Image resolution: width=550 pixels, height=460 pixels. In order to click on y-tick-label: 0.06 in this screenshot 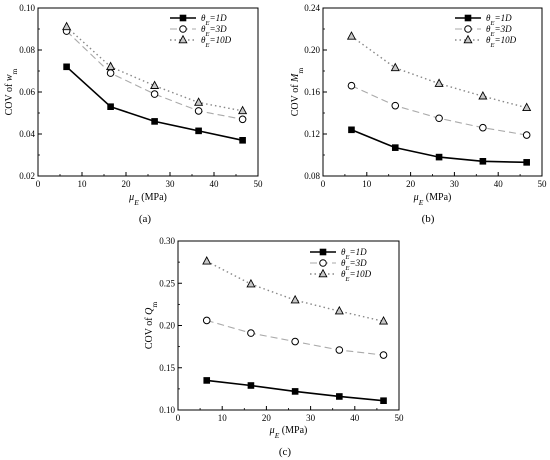, I will do `click(27, 92)`.